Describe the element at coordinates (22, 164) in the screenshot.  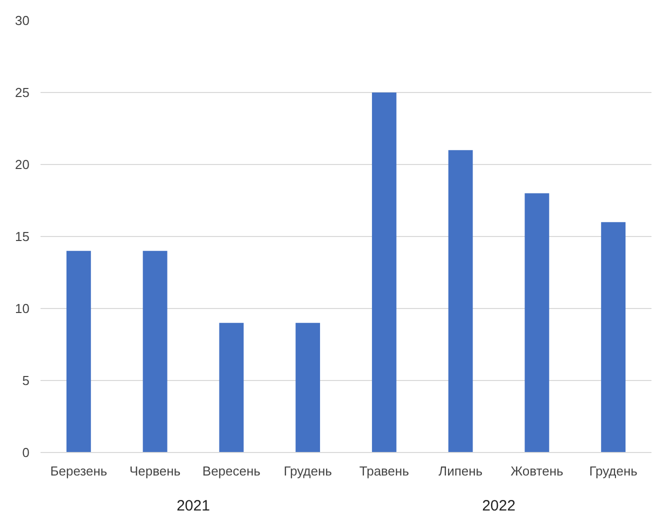
I see `y-tick-label: 20` at that location.